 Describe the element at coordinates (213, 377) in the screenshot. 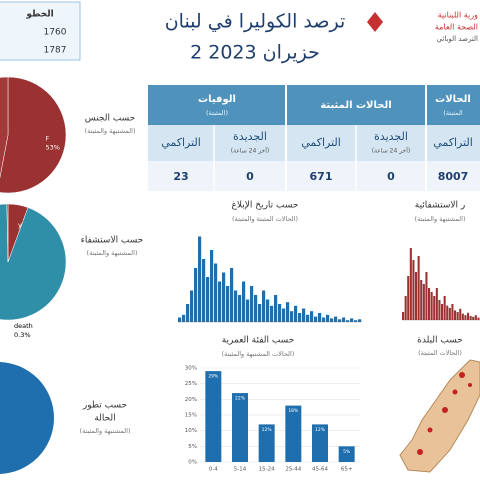

I see `bar-label: 29%` at that location.